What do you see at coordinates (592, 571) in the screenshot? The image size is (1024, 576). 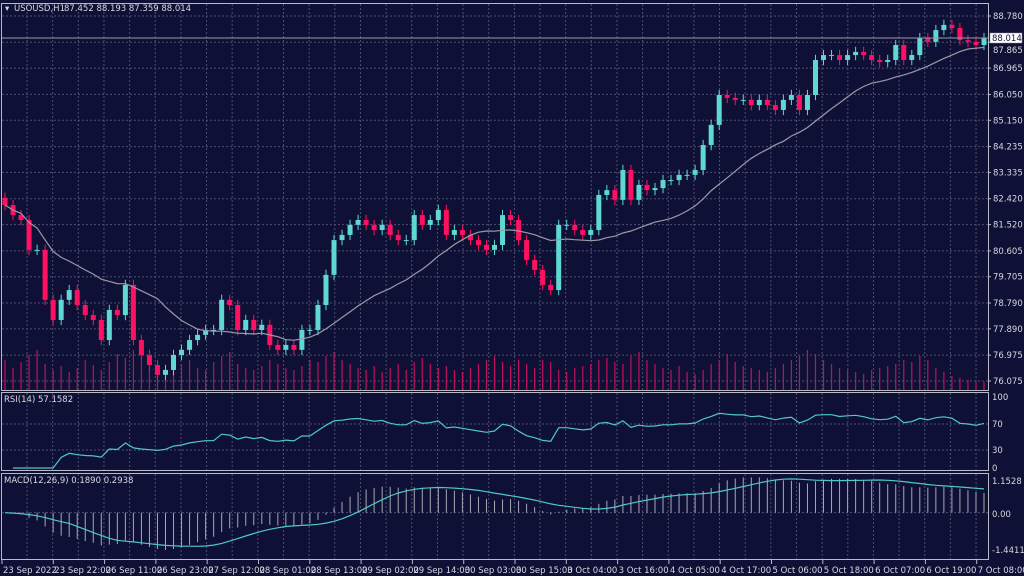 I see `time-tick-label: 3 Oct 04:00` at bounding box center [592, 571].